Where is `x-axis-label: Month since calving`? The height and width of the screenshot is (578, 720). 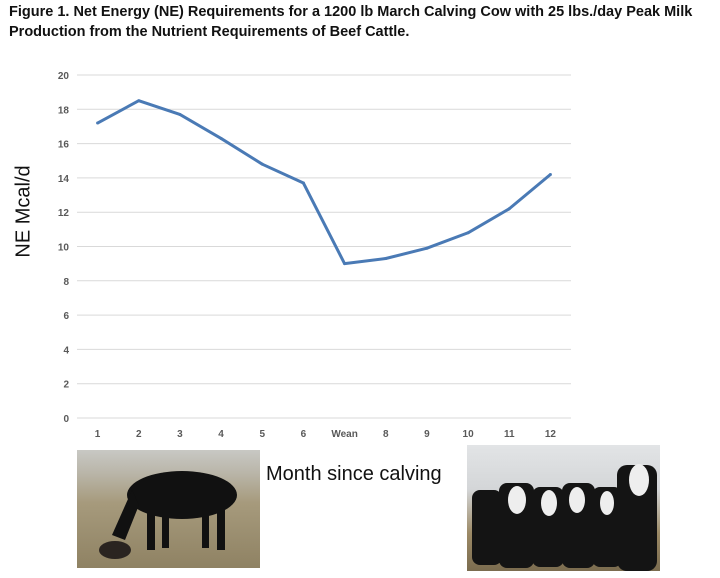 x-axis-label: Month since calving is located at coordinates (354, 474).